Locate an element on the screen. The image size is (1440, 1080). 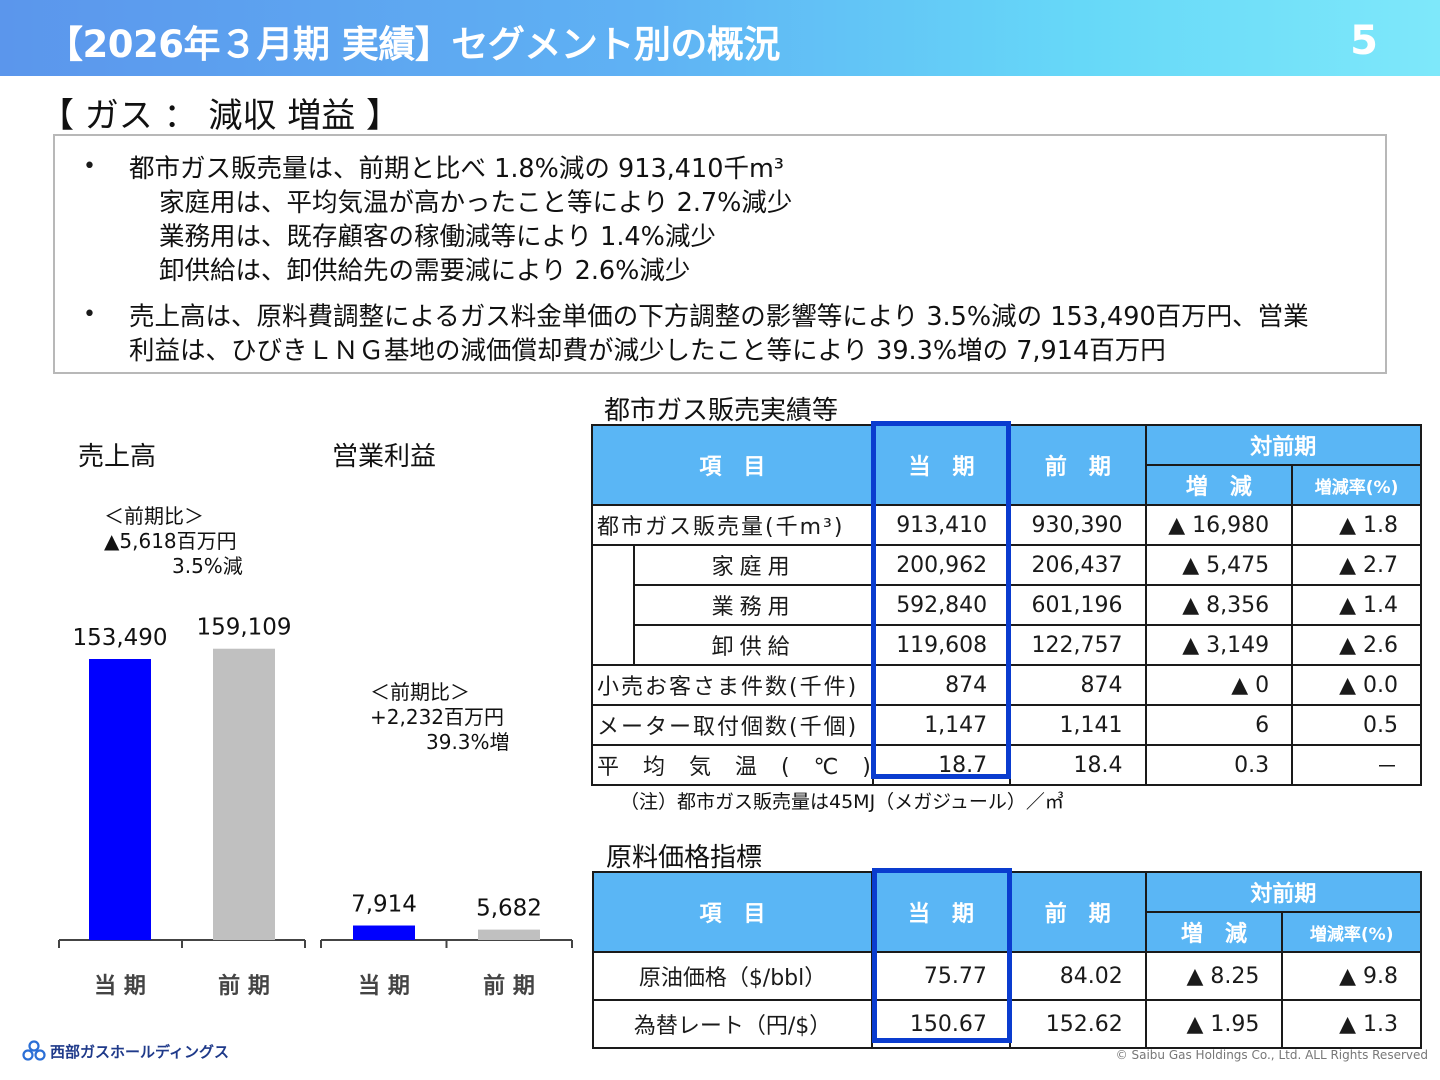
cell-rate: ▲ 9.8 is located at coordinates (1351, 976).